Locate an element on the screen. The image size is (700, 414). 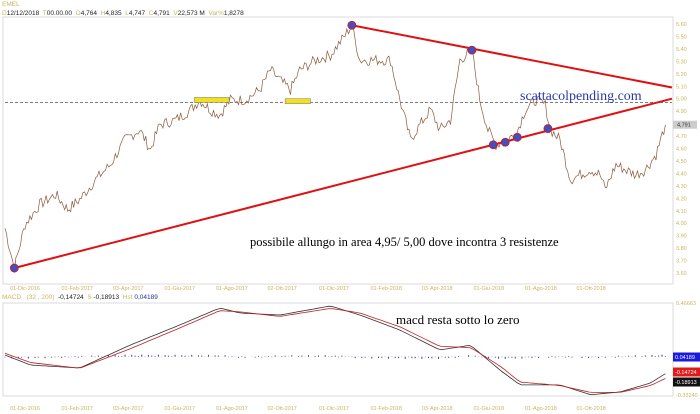
macd-x-tick-label: 01-Dic-2016 is located at coordinates (25, 409).